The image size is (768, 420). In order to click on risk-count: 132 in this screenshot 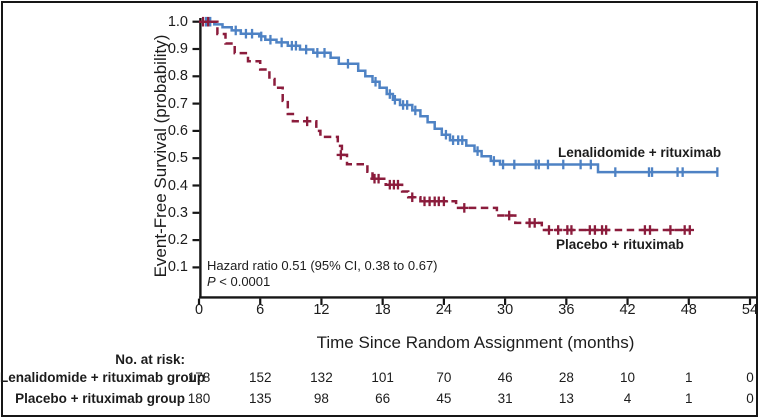, I will do `click(321, 377)`.